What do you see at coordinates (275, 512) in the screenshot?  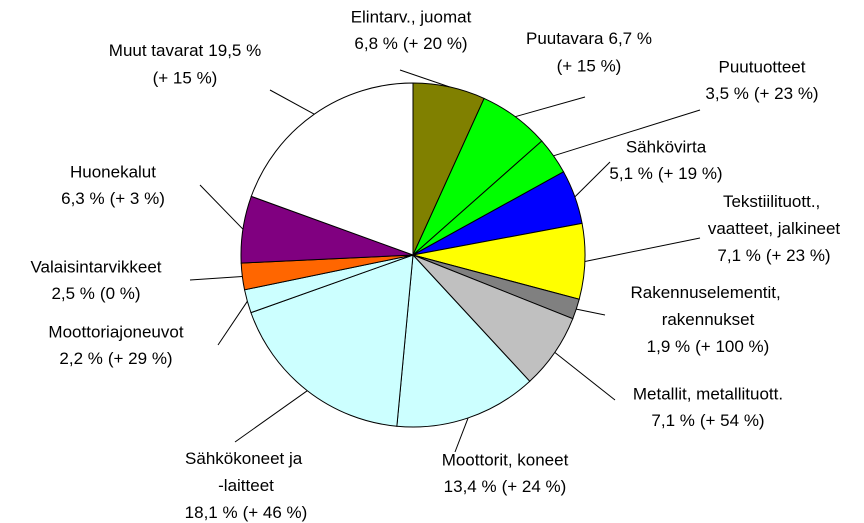 I see `change-label: (+ 46 %)` at bounding box center [275, 512].